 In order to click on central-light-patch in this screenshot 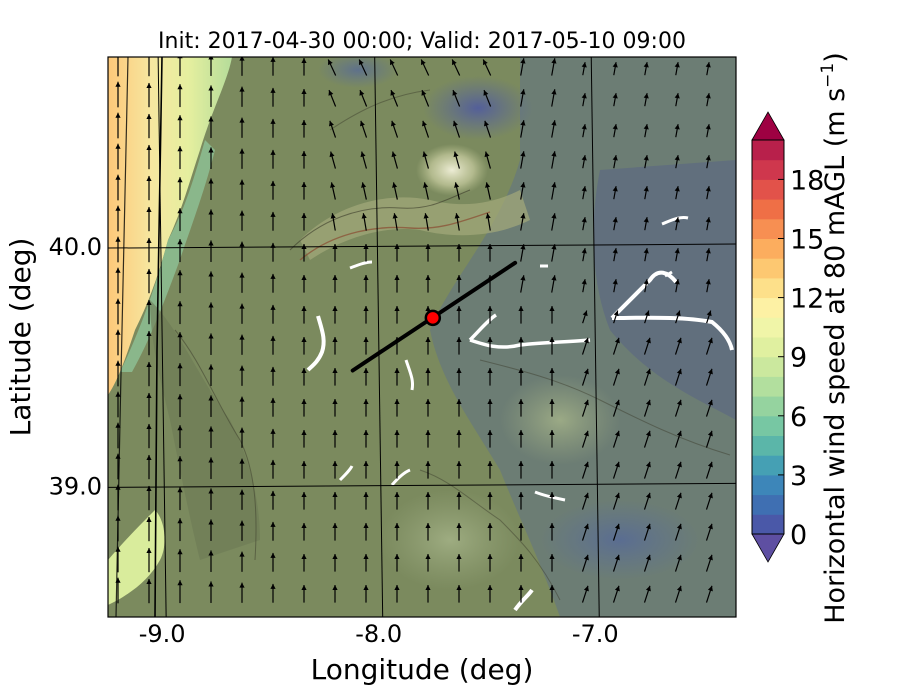, I will do `click(560, 420)`.